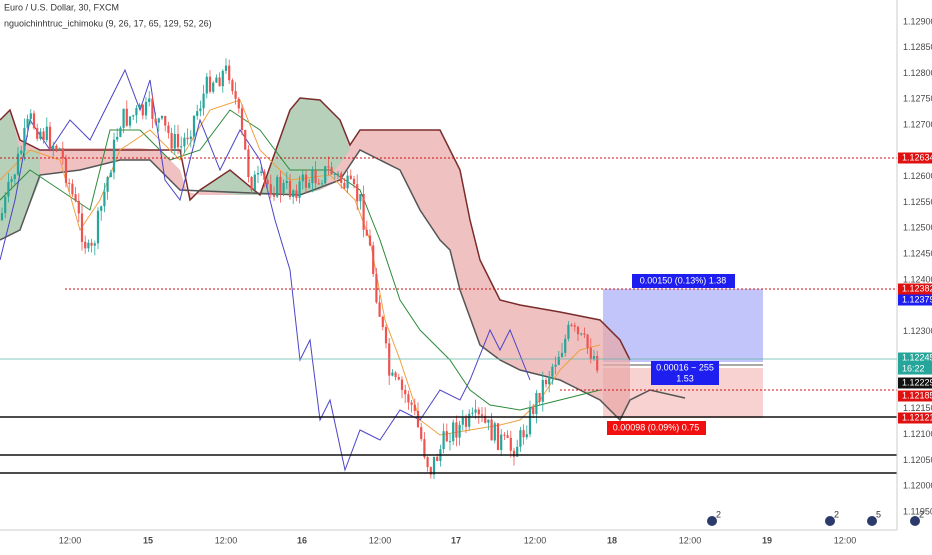  I want to click on price-tag: 1.12121, so click(917, 417).